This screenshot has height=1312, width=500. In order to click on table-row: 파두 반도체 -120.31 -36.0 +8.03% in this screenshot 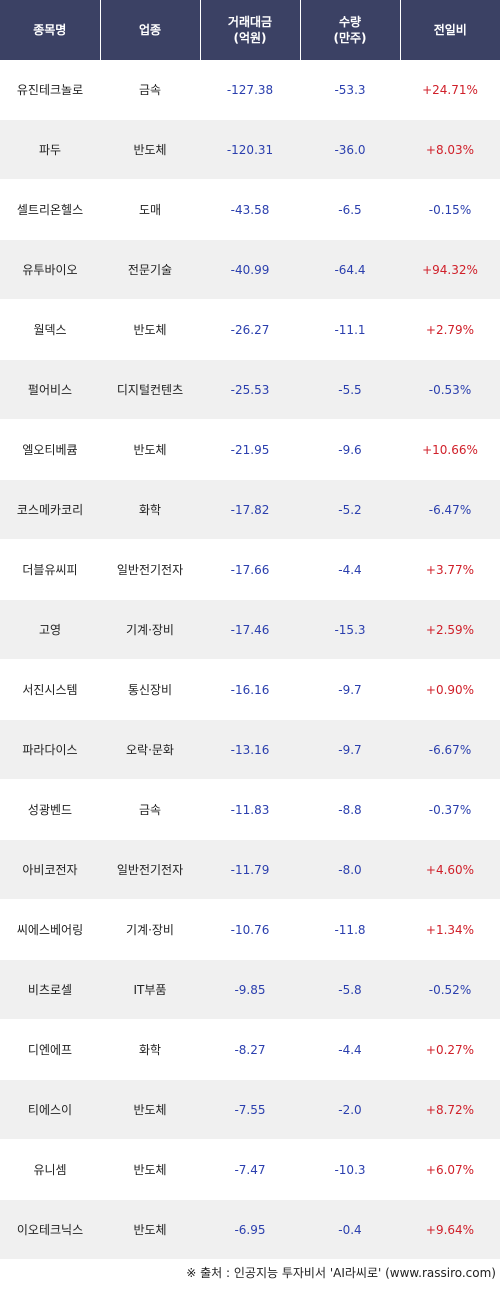, I will do `click(250, 149)`.